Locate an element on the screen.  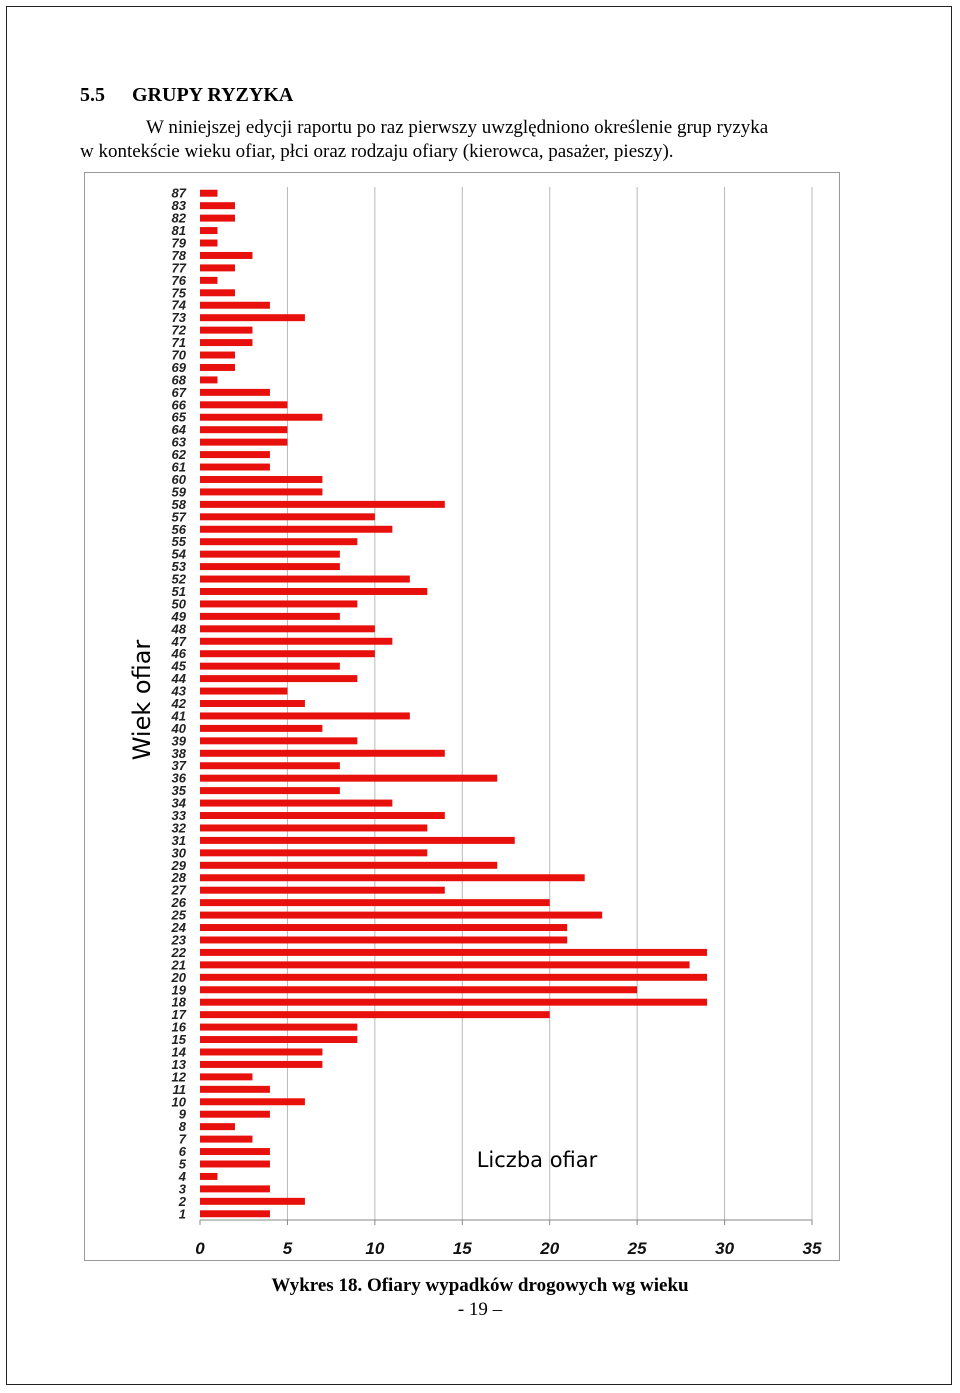
y-tick-label-60: 60 is located at coordinates (179, 479).